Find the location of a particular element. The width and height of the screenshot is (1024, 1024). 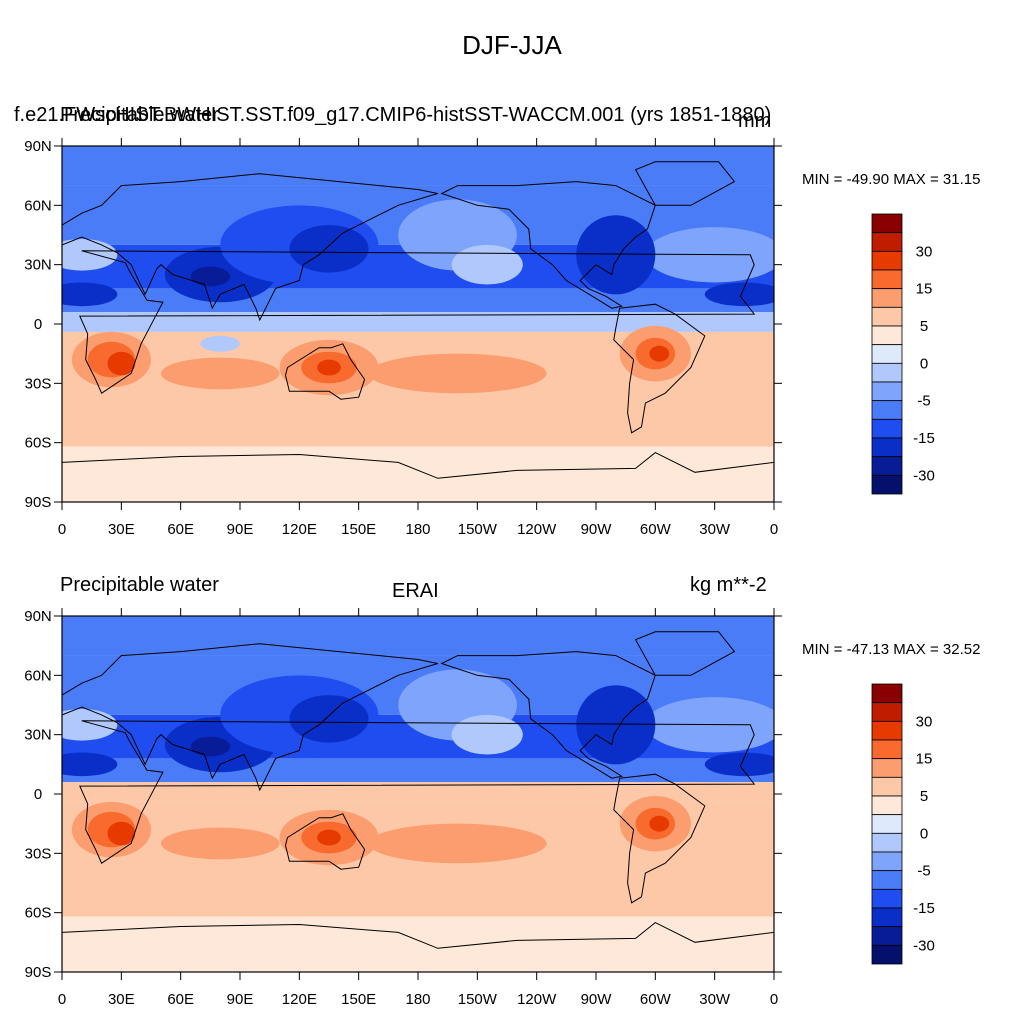

coastline-africa is located at coordinates (417, 322).